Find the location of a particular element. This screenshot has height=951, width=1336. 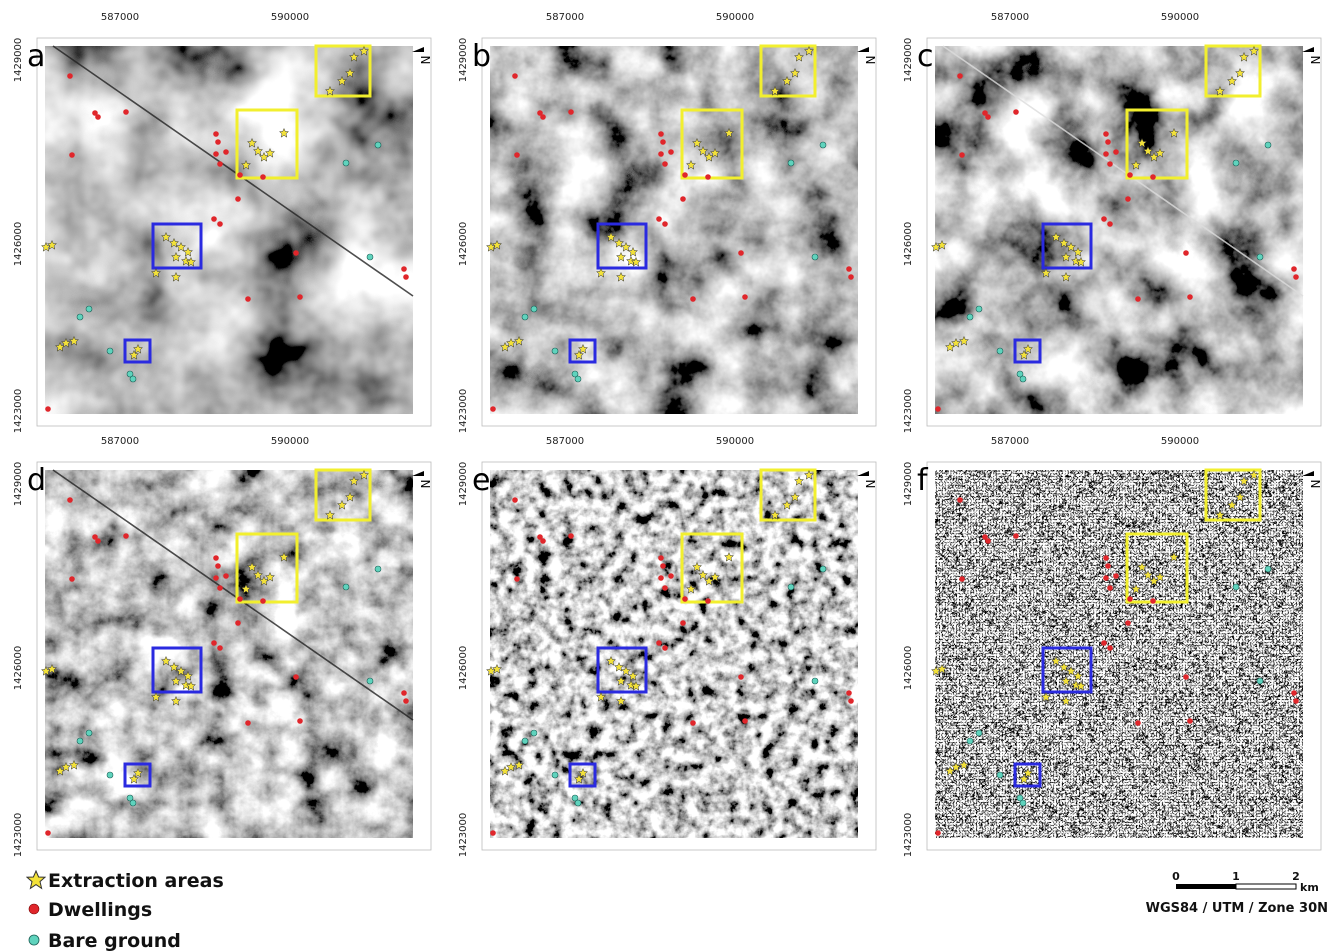

scale-label: 1 is located at coordinates (1236, 876).